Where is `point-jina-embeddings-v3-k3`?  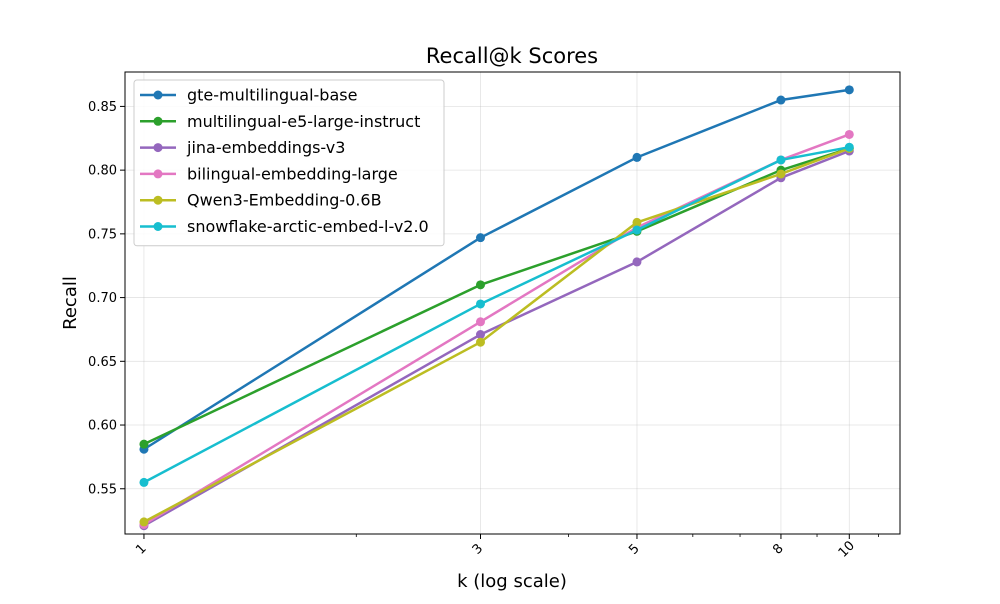
point-jina-embeddings-v3-k3 is located at coordinates (480, 335).